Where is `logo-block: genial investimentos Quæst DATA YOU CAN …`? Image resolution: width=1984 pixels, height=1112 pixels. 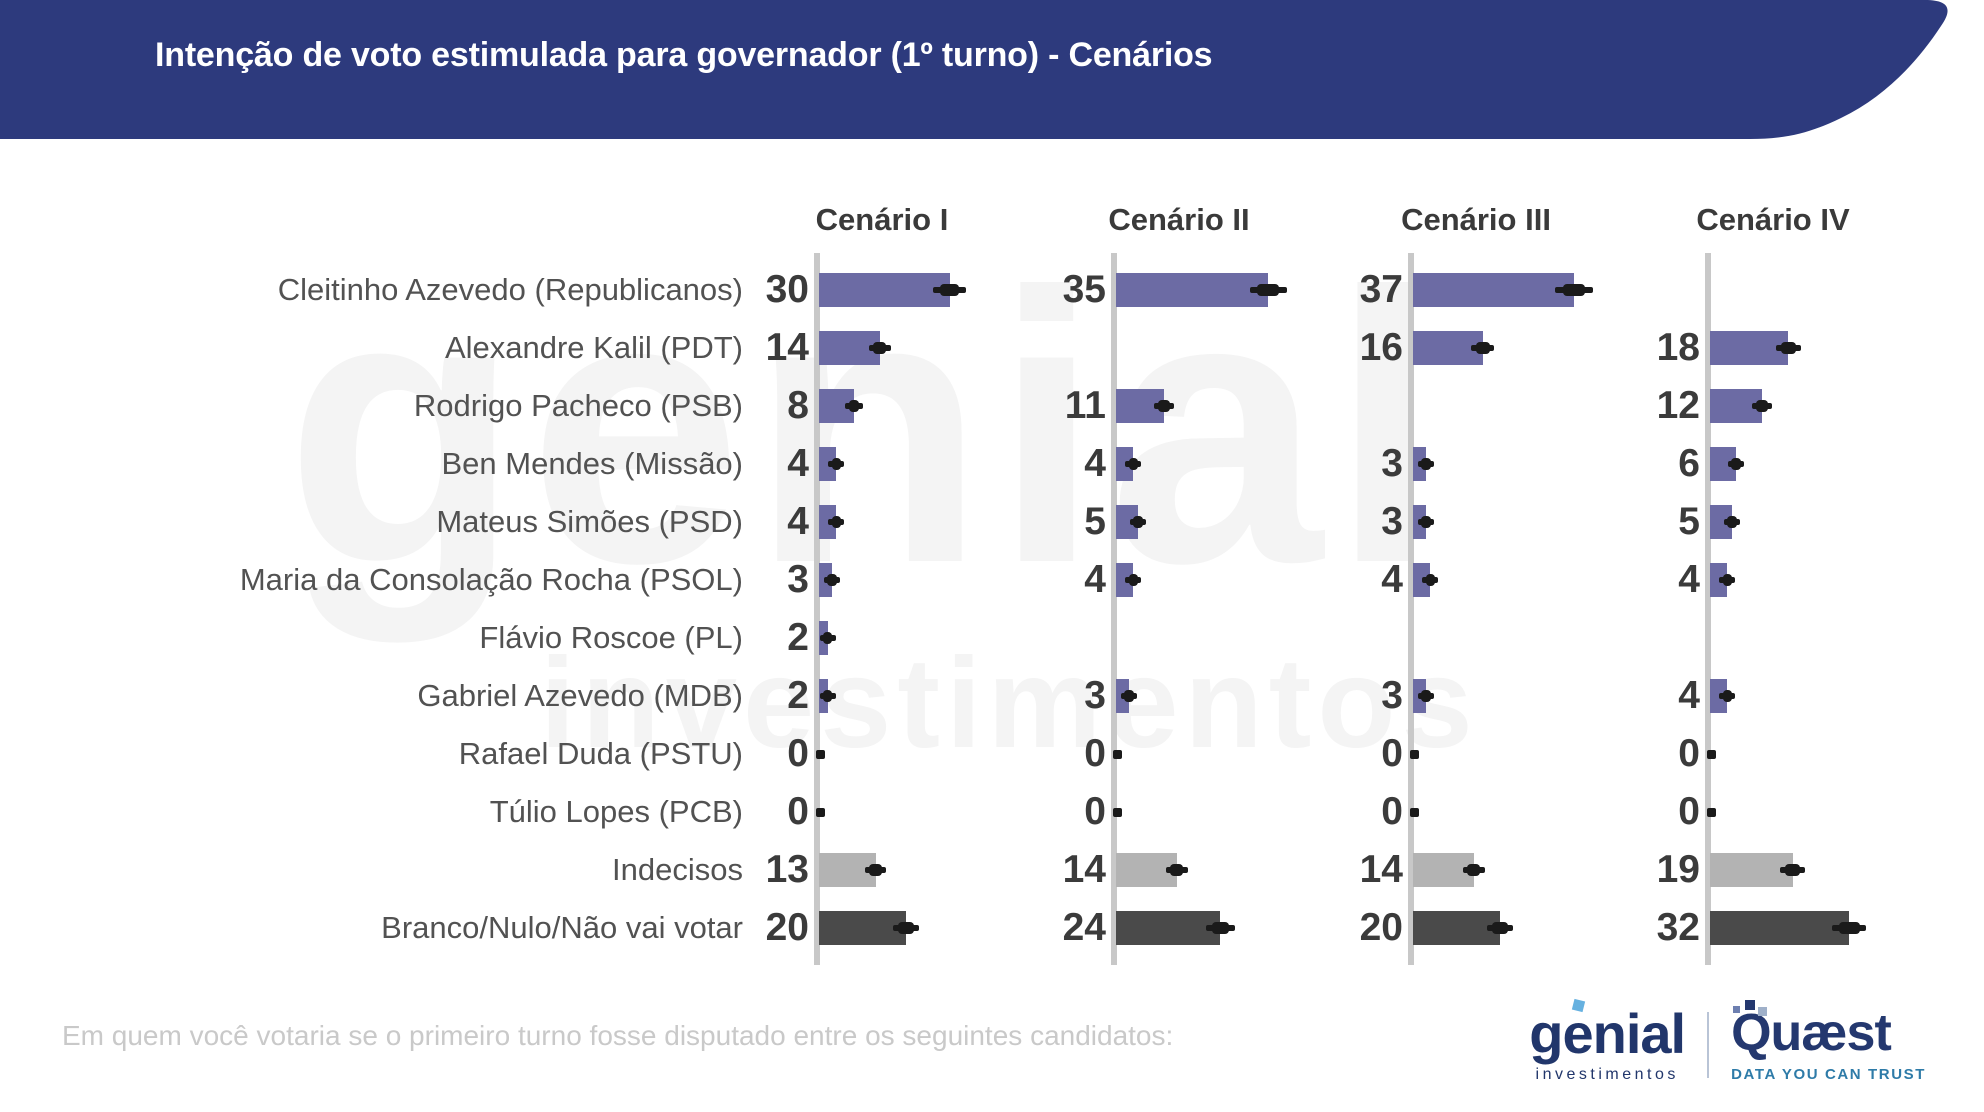 logo-block: genial investimentos Quæst DATA YOU CAN … is located at coordinates (1727, 1041).